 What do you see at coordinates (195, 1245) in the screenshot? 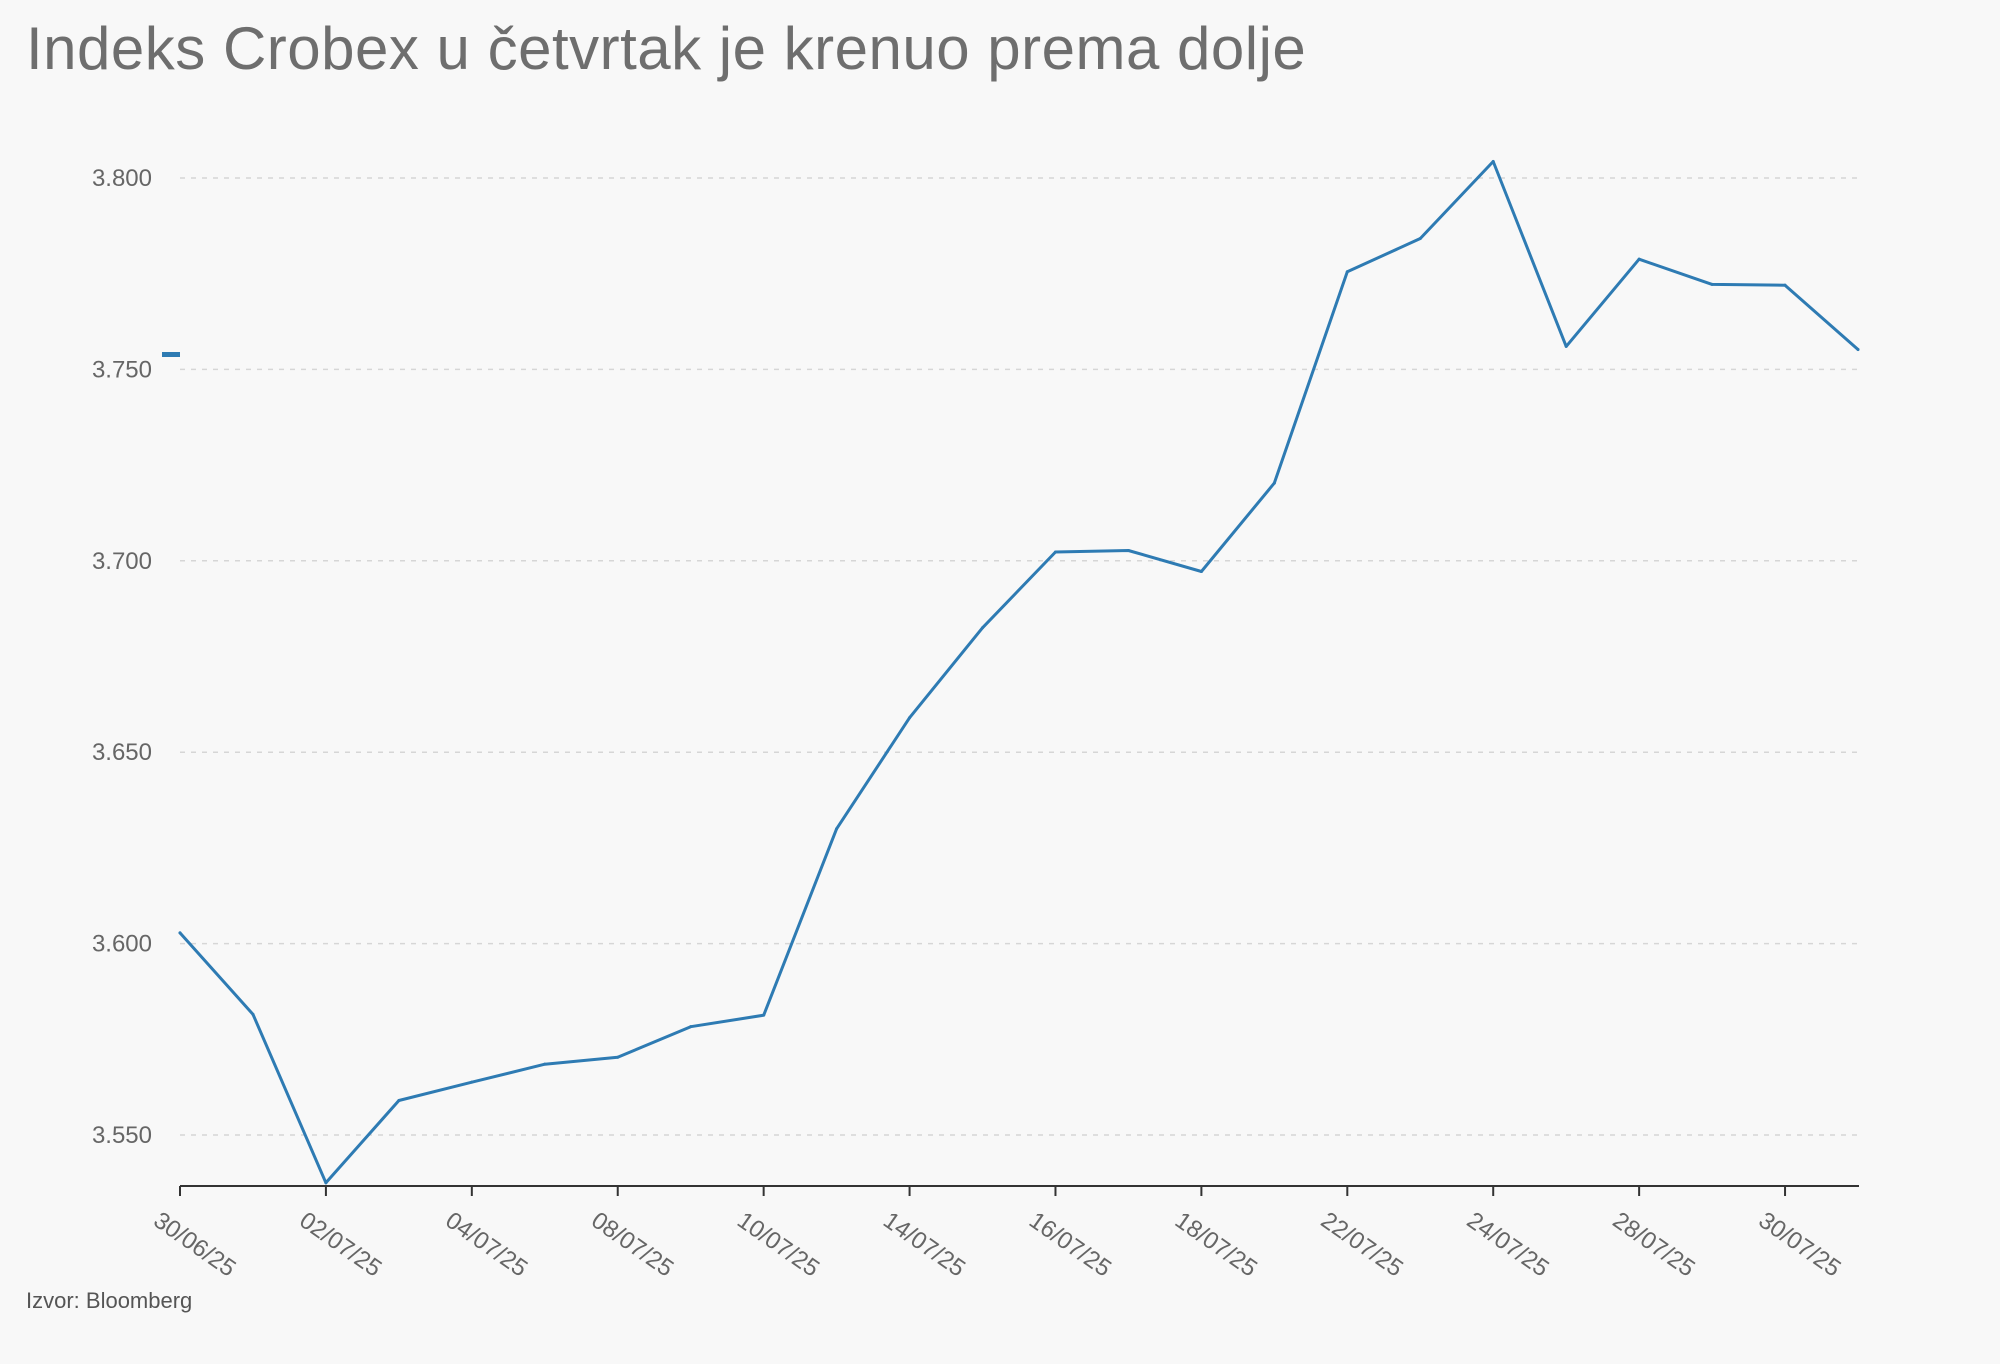
I see `x-tick-label: 30/06/25` at bounding box center [195, 1245].